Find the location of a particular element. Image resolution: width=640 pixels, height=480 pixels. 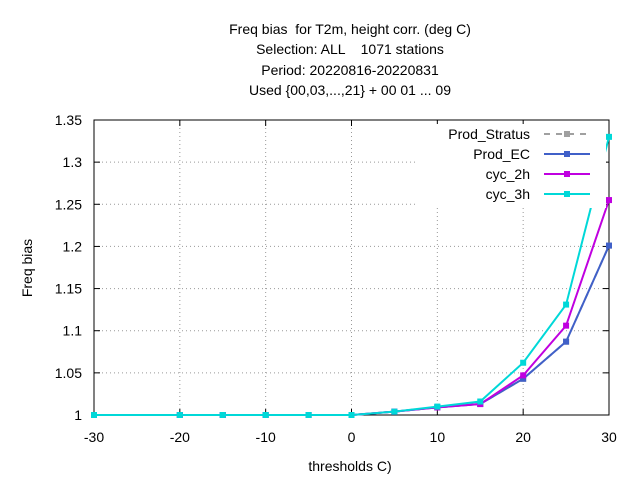

legend: Prod_Stratus Prod_EC cyc_2h cyc_3h is located at coordinates (512, 166).